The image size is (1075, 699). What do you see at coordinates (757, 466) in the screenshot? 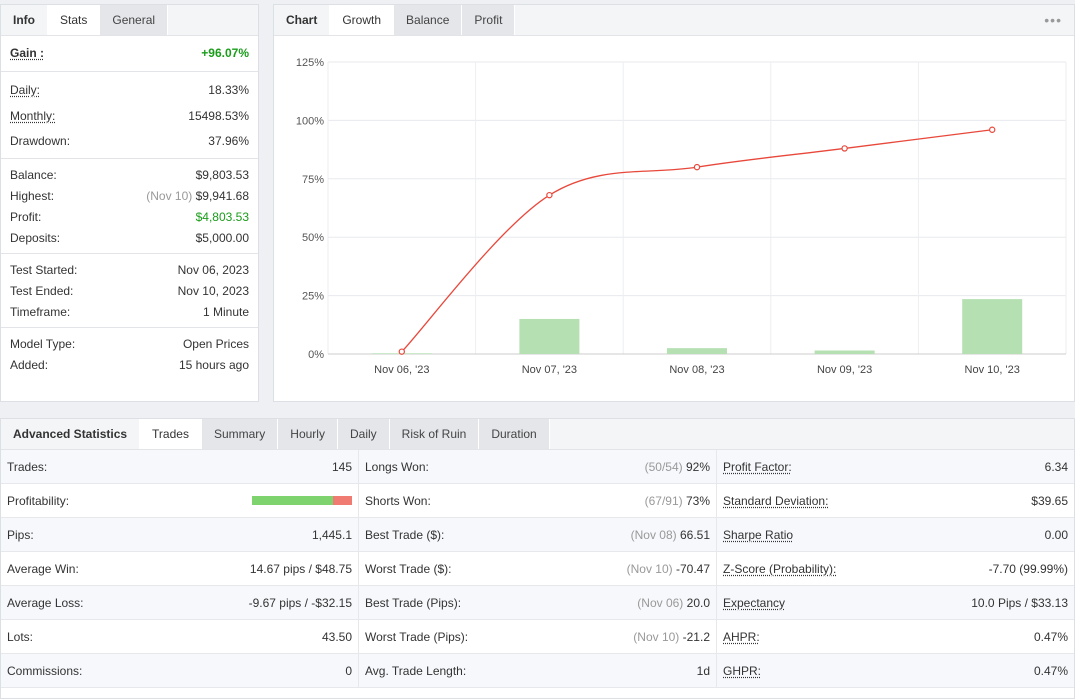
I see `profit-factor-label: Profit Factor:` at bounding box center [757, 466].